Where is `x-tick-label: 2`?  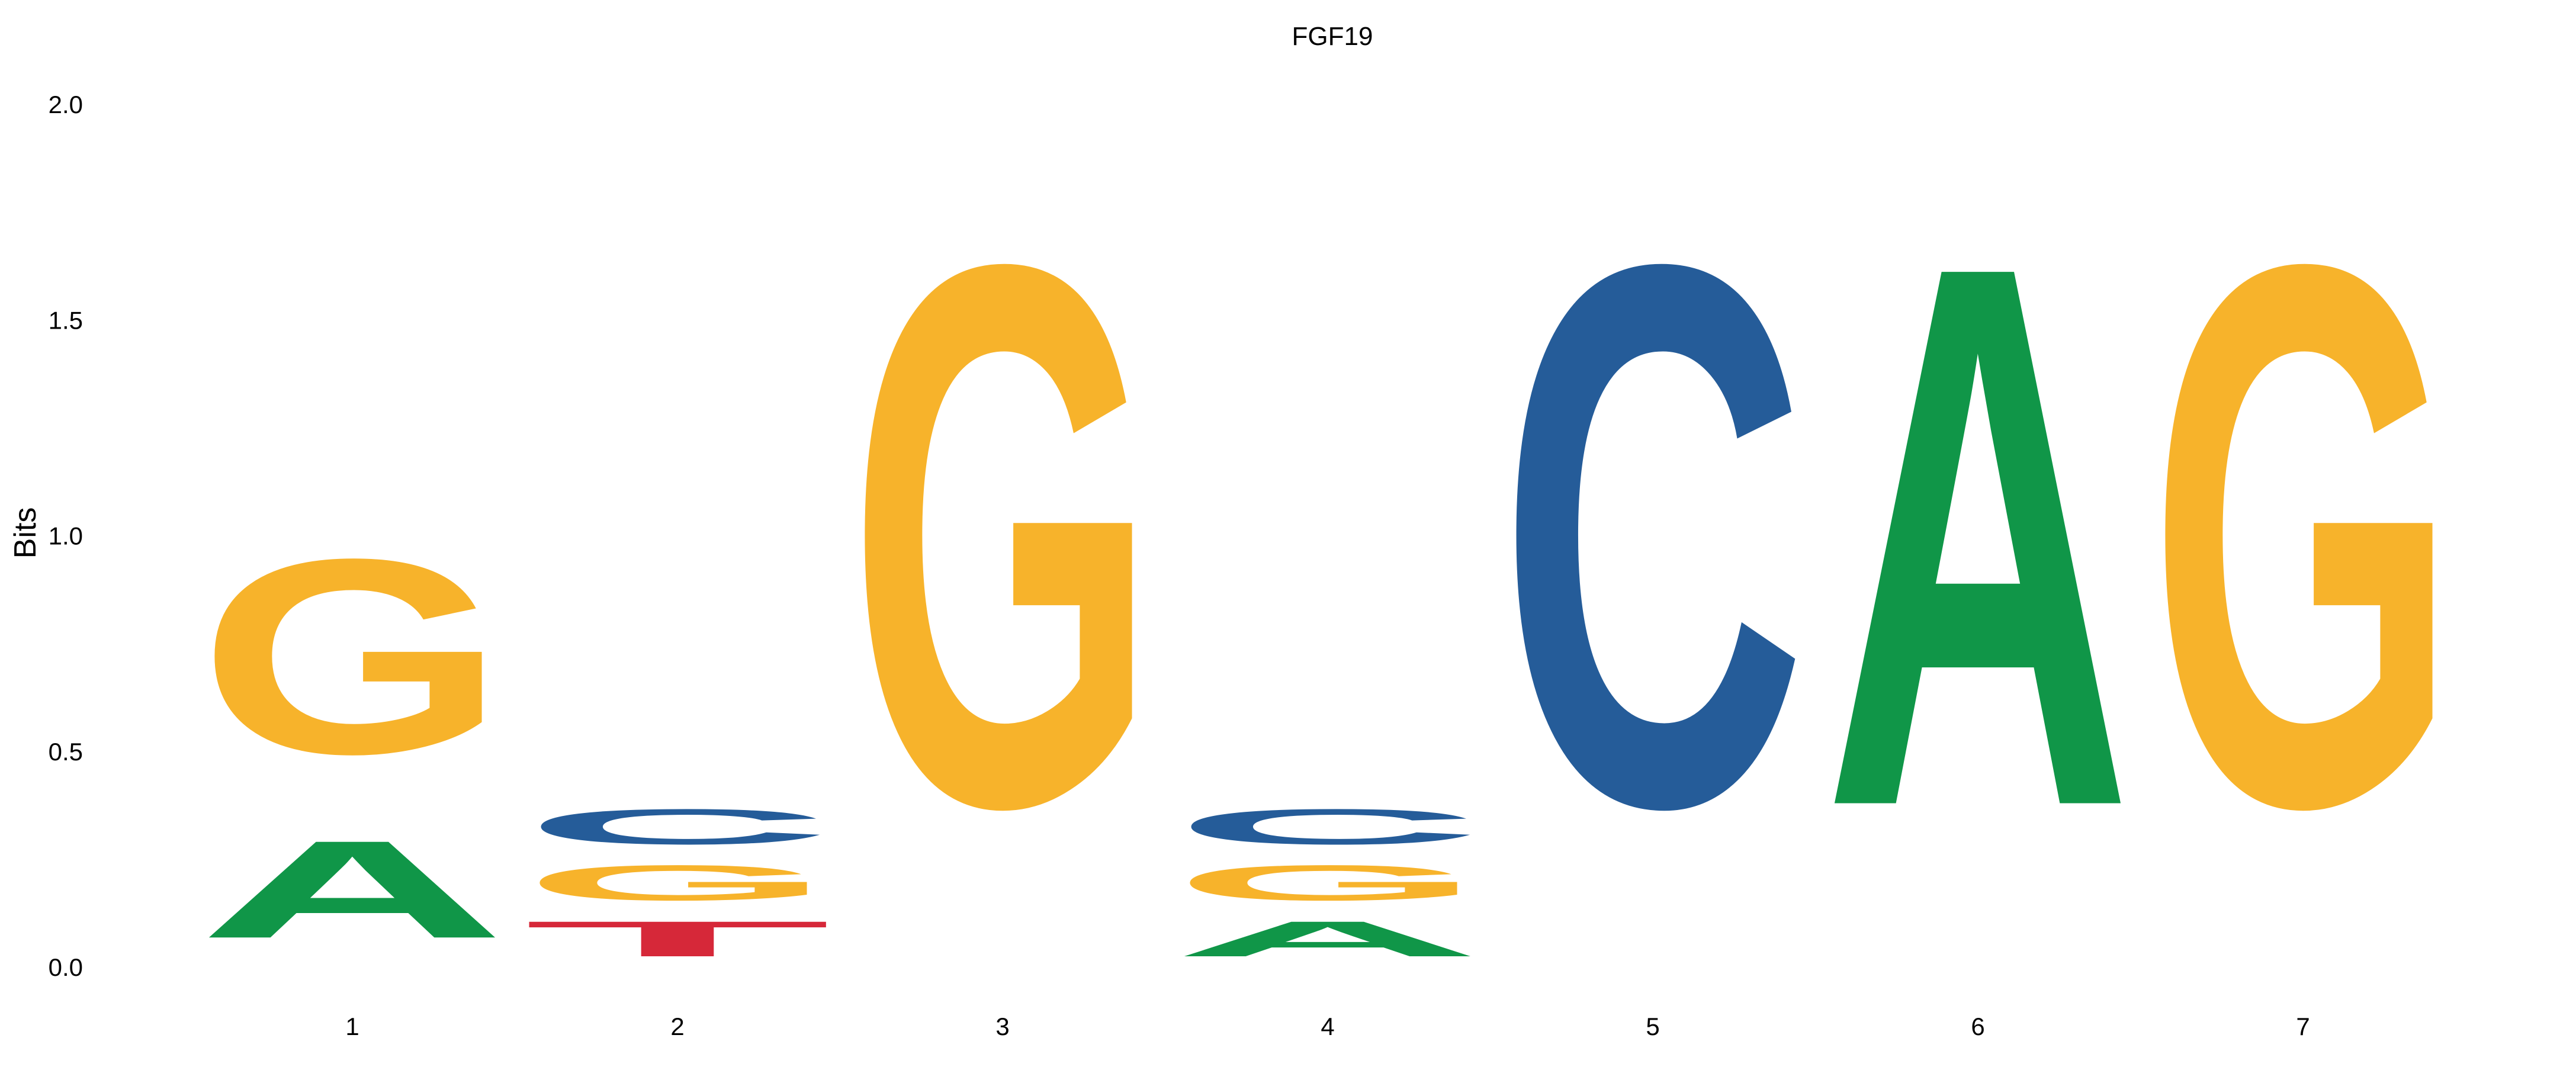
x-tick-label: 2 is located at coordinates (677, 1026).